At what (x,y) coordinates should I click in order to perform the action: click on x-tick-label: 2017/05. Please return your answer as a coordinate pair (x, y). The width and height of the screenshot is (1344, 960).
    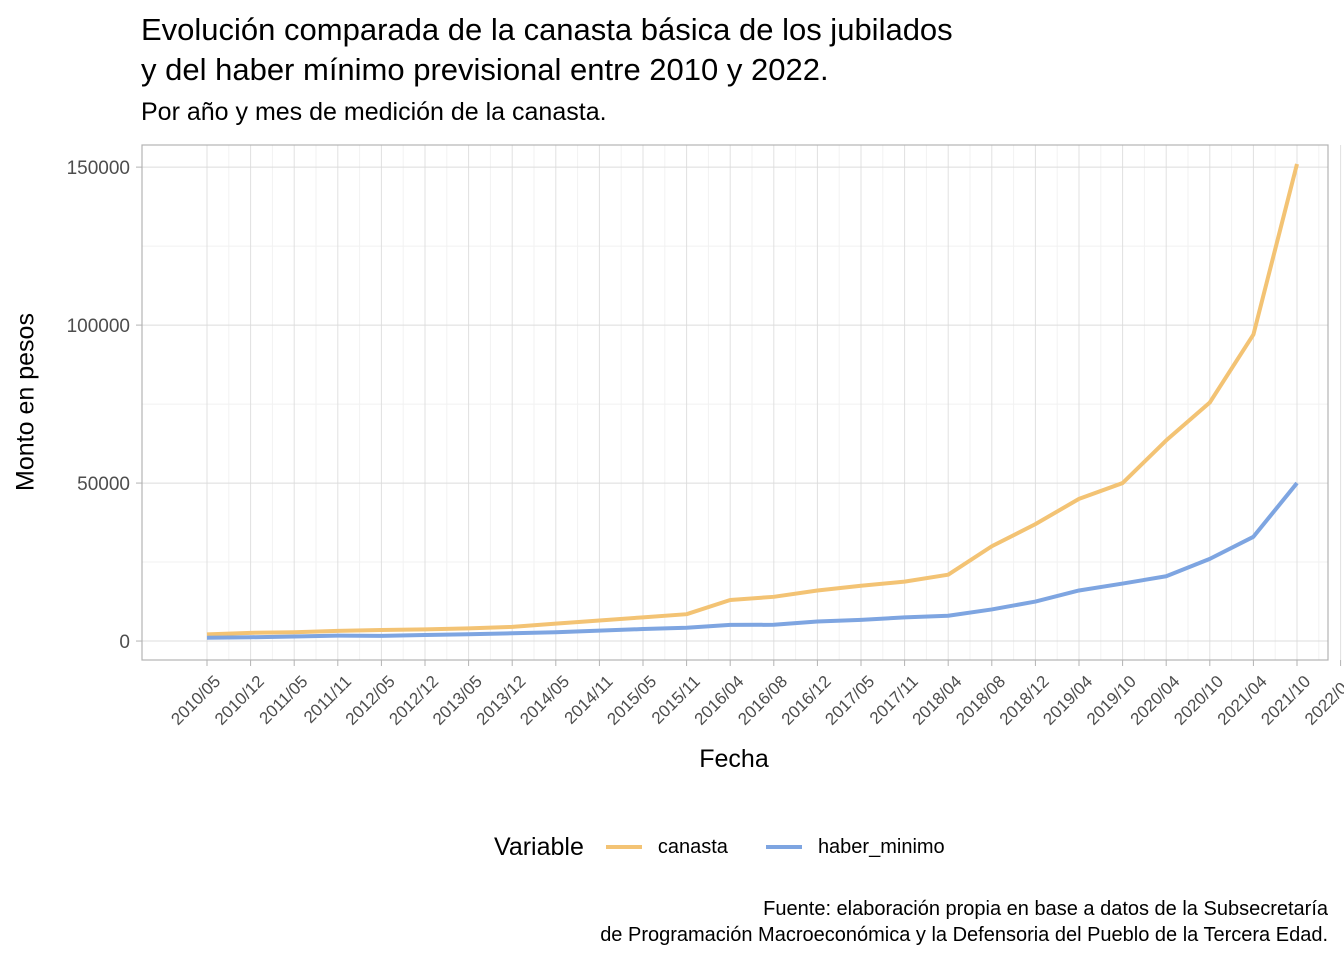
    Looking at the image, I should click on (849, 700).